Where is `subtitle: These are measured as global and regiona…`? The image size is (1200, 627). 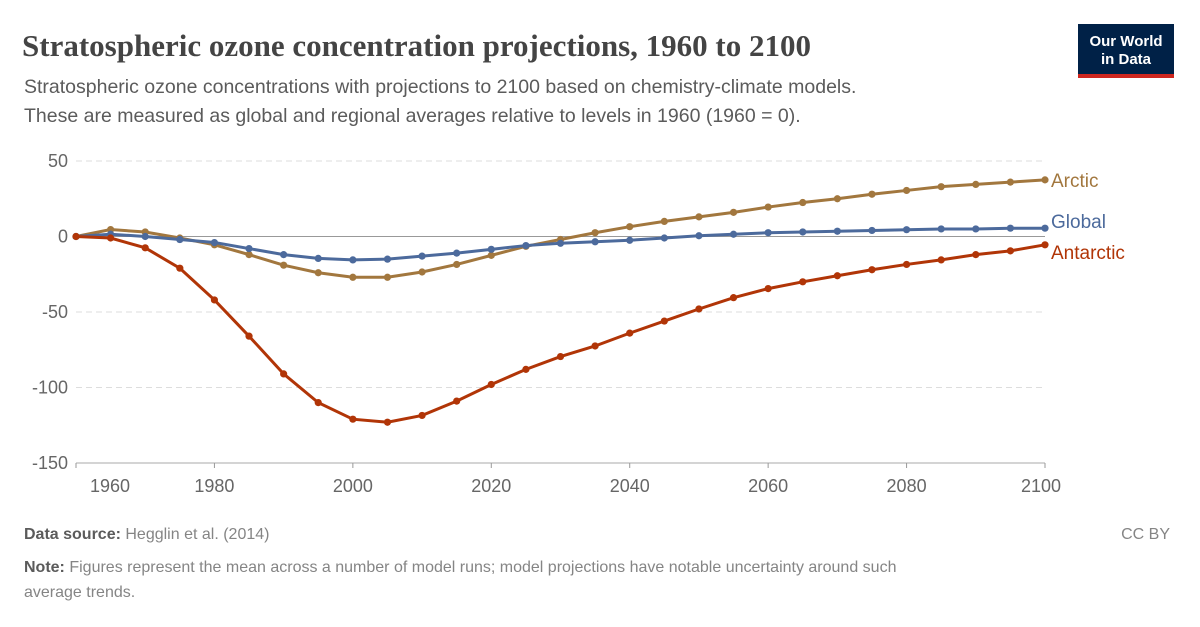
subtitle: These are measured as global and regiona… is located at coordinates (412, 116).